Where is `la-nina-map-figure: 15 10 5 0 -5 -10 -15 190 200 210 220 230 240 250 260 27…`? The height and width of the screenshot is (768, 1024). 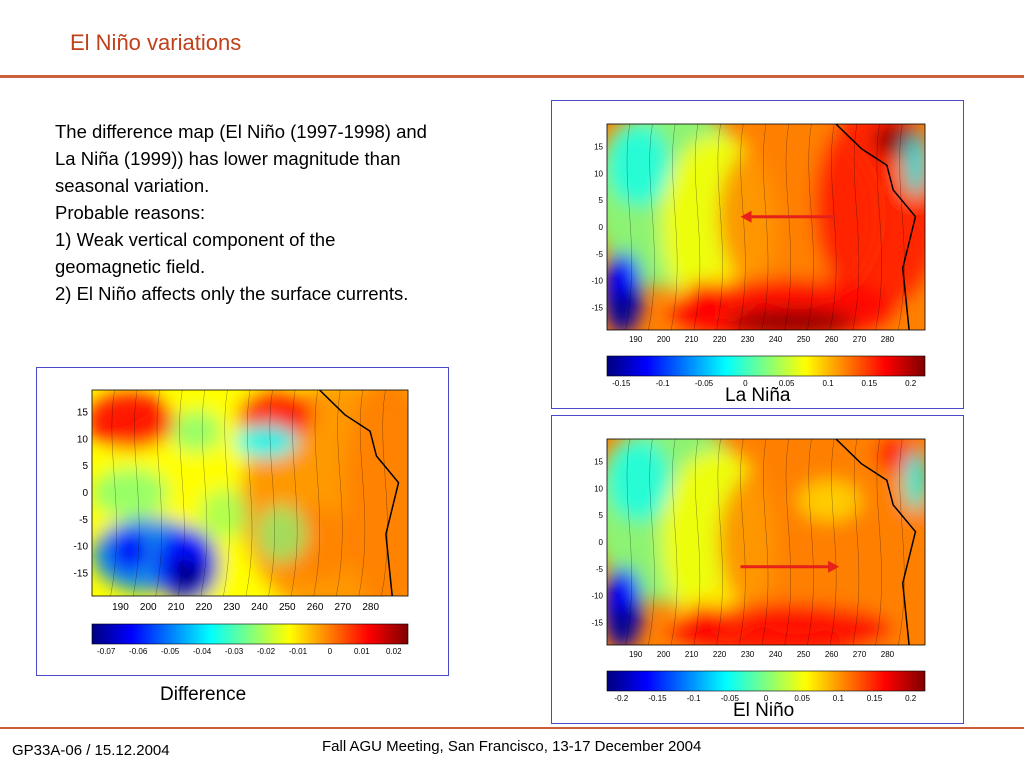 la-nina-map-figure: 15 10 5 0 -5 -10 -15 190 200 210 220 230 240 250 260 27… is located at coordinates (758, 255).